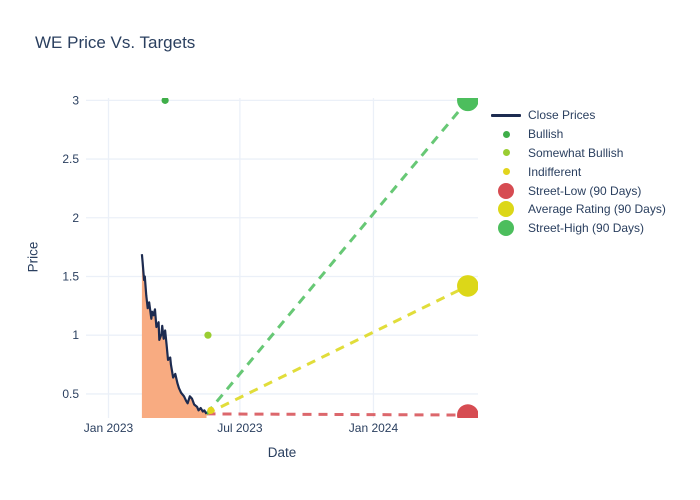 The height and width of the screenshot is (500, 700). Describe the element at coordinates (585, 190) in the screenshot. I see `legend-label: Street-Low (90 Days)` at that location.